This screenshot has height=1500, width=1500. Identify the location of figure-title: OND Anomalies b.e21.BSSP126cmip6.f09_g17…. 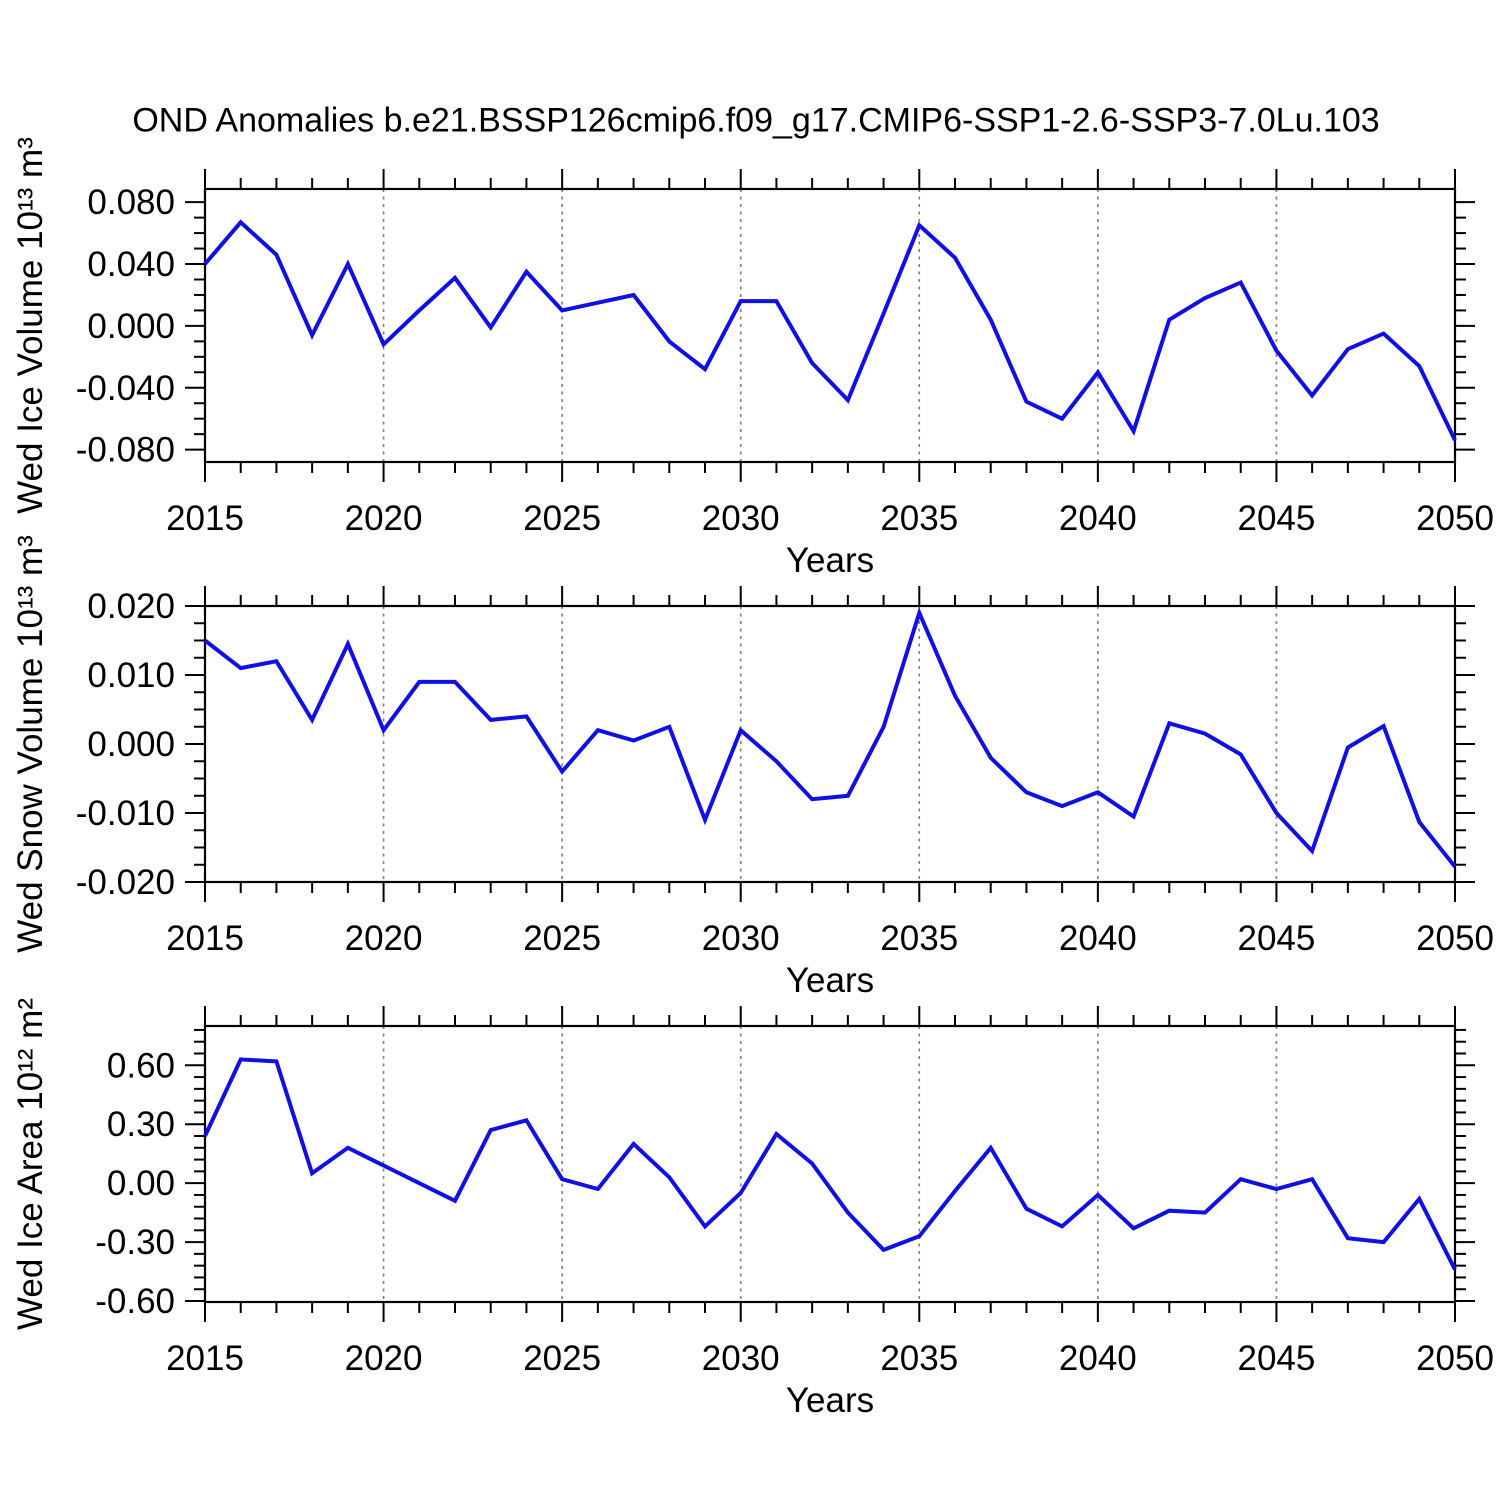
(756, 120).